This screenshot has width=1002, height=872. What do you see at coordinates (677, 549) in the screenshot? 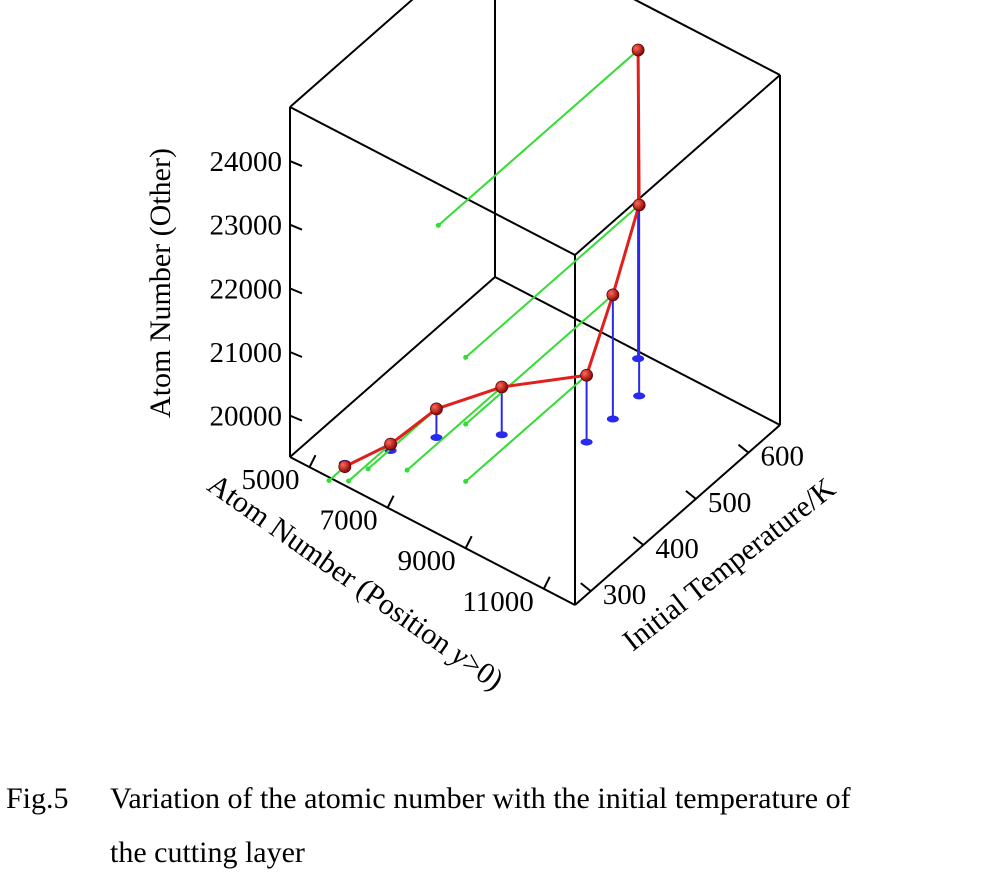
I see `x-tick-label: 400` at bounding box center [677, 549].